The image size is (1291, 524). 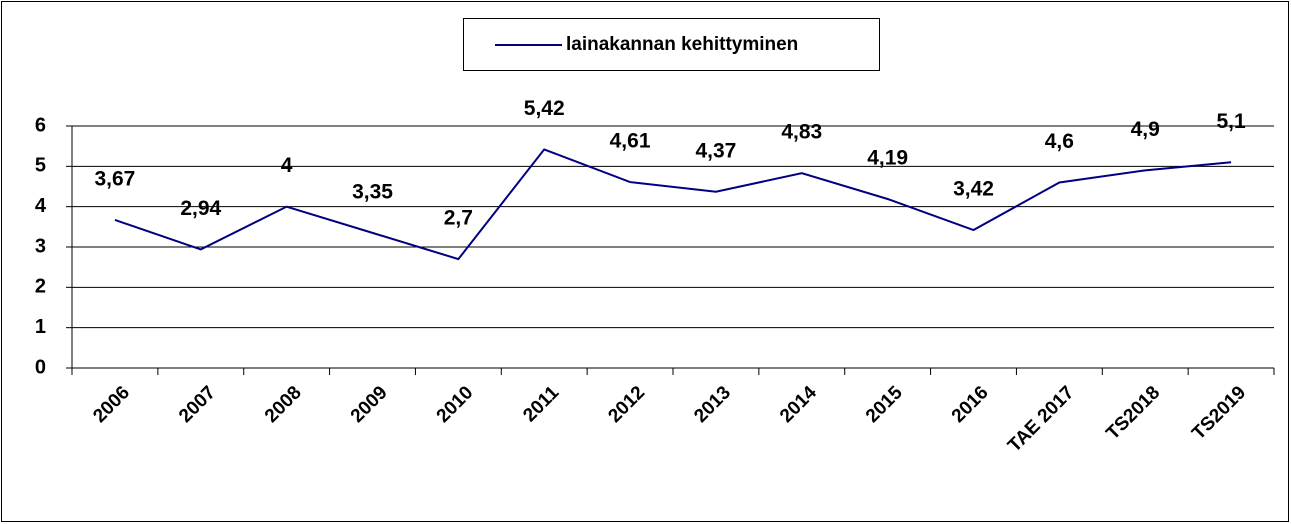 I want to click on data-label: 3,42, so click(x=973, y=189).